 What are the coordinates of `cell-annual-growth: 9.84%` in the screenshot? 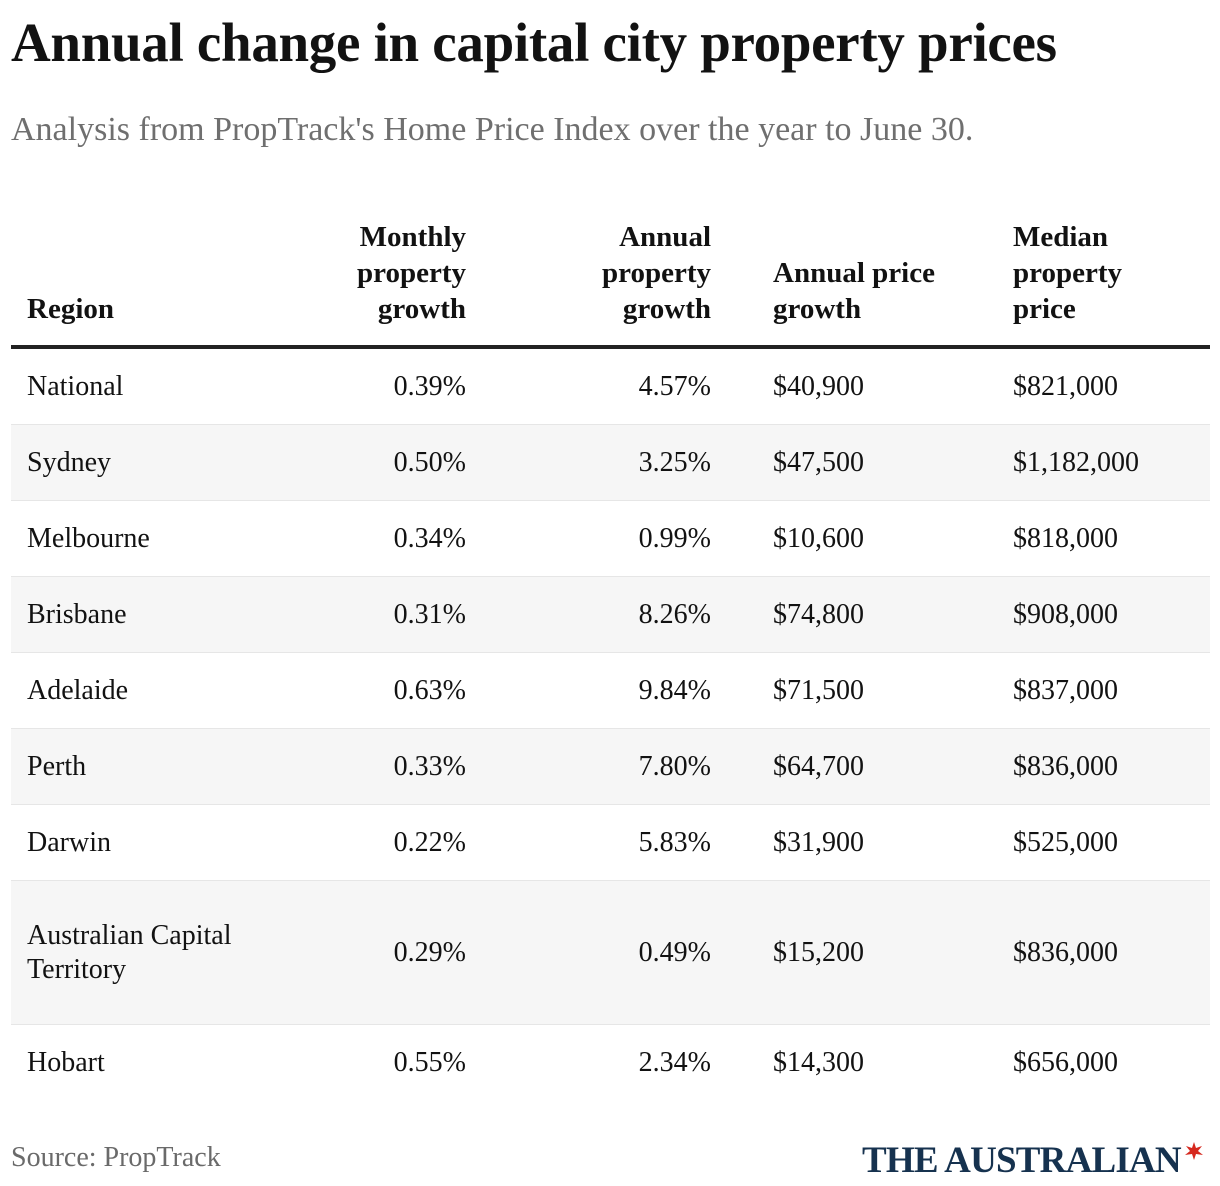 It's located at (588, 690).